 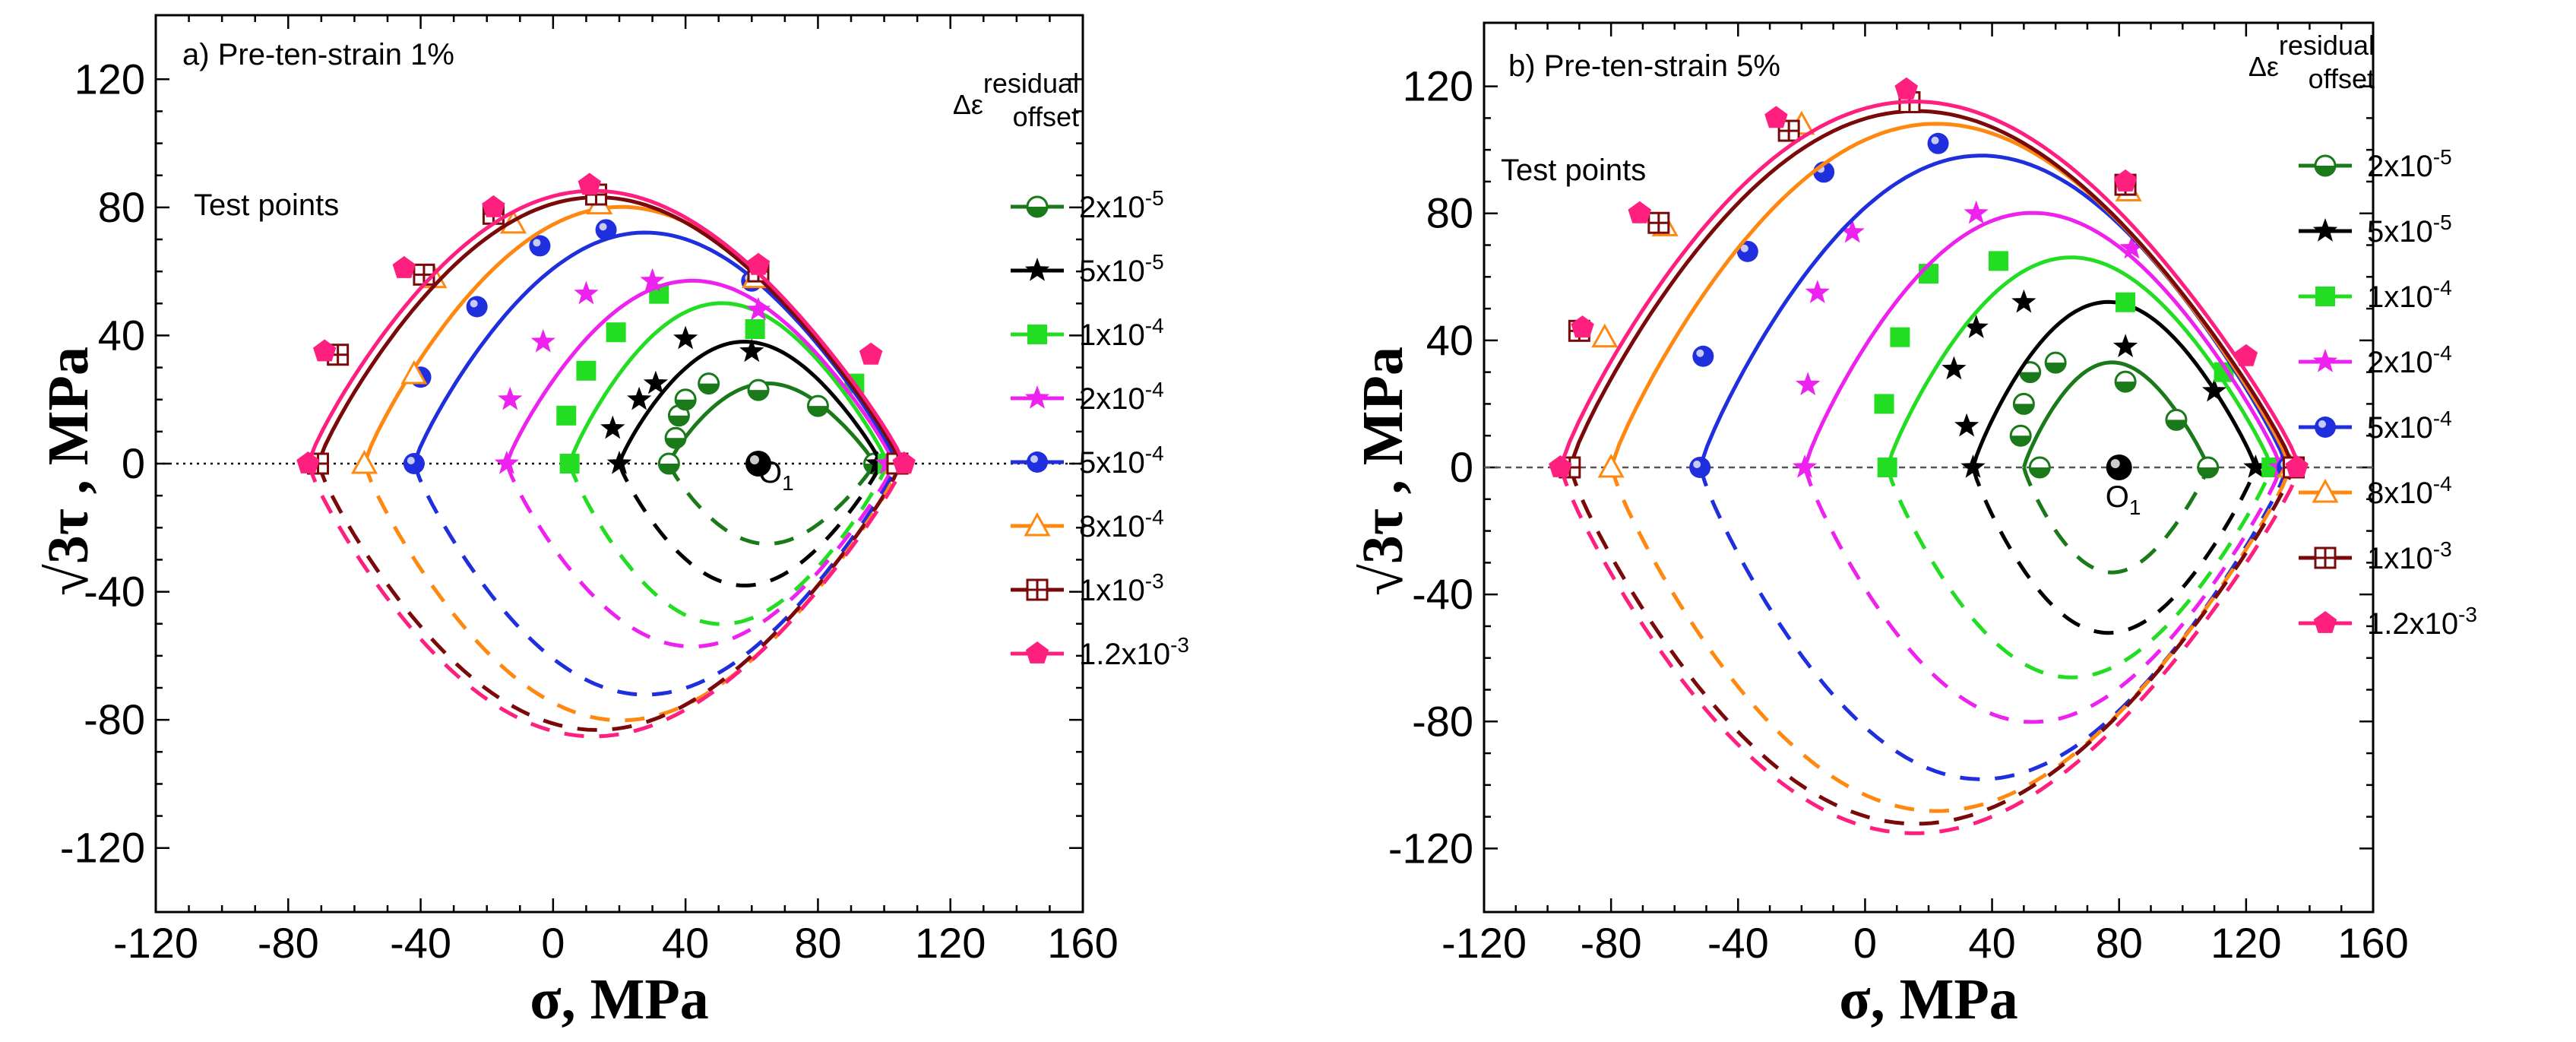 I want to click on y-tick-label: 80, so click(x=1449, y=213).